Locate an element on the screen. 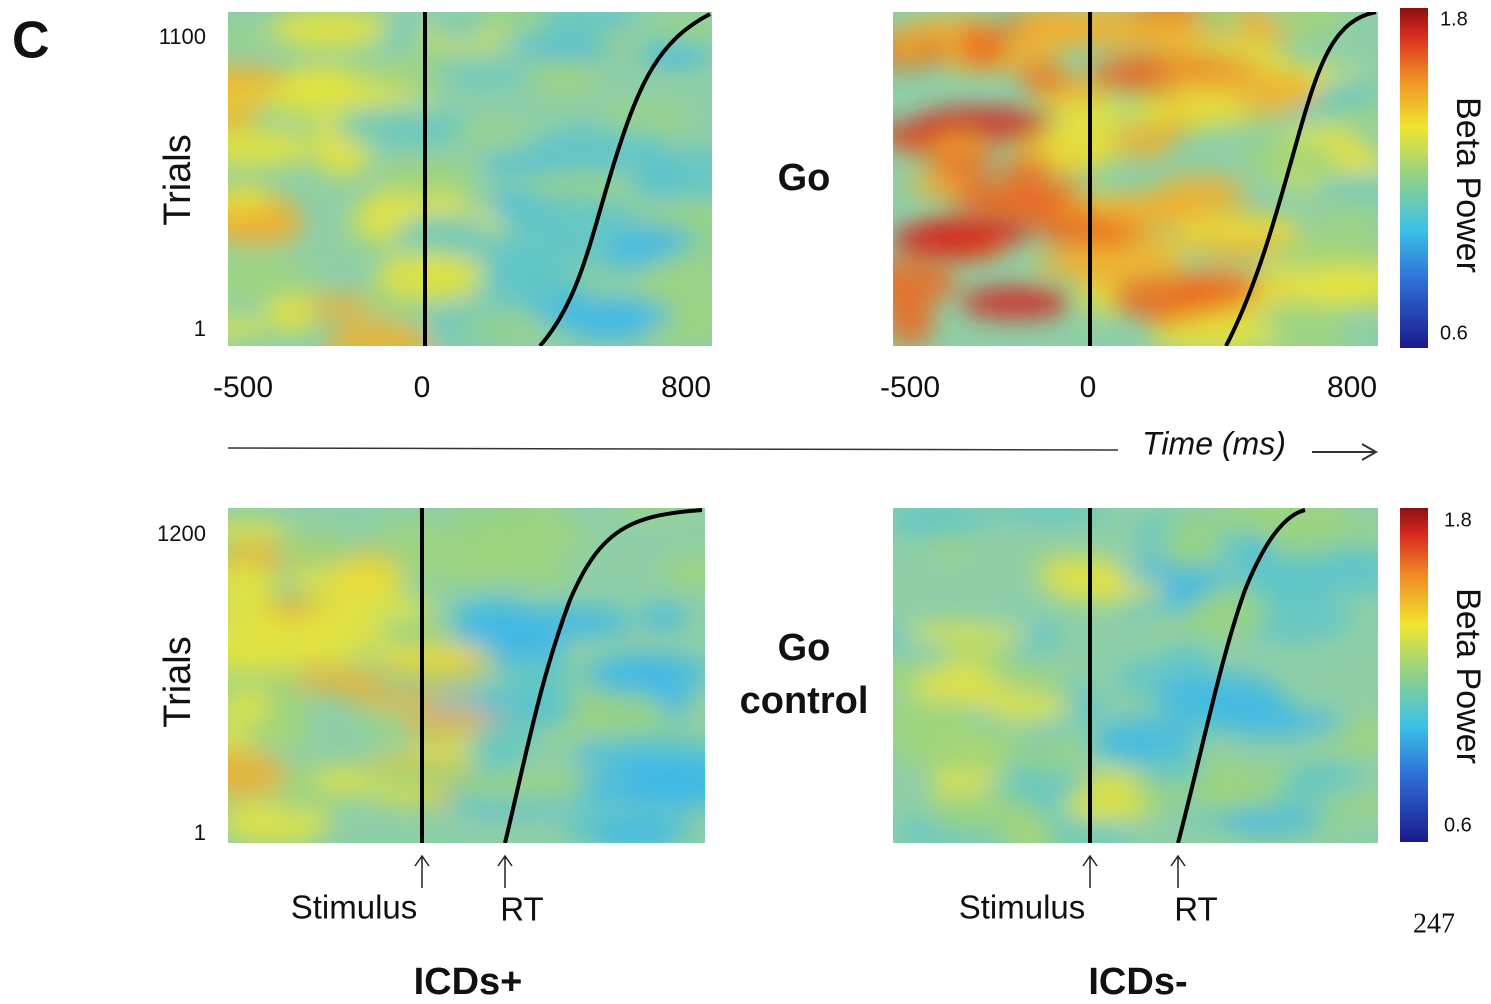 The width and height of the screenshot is (1491, 1004). time-axis-line is located at coordinates (673, 449).